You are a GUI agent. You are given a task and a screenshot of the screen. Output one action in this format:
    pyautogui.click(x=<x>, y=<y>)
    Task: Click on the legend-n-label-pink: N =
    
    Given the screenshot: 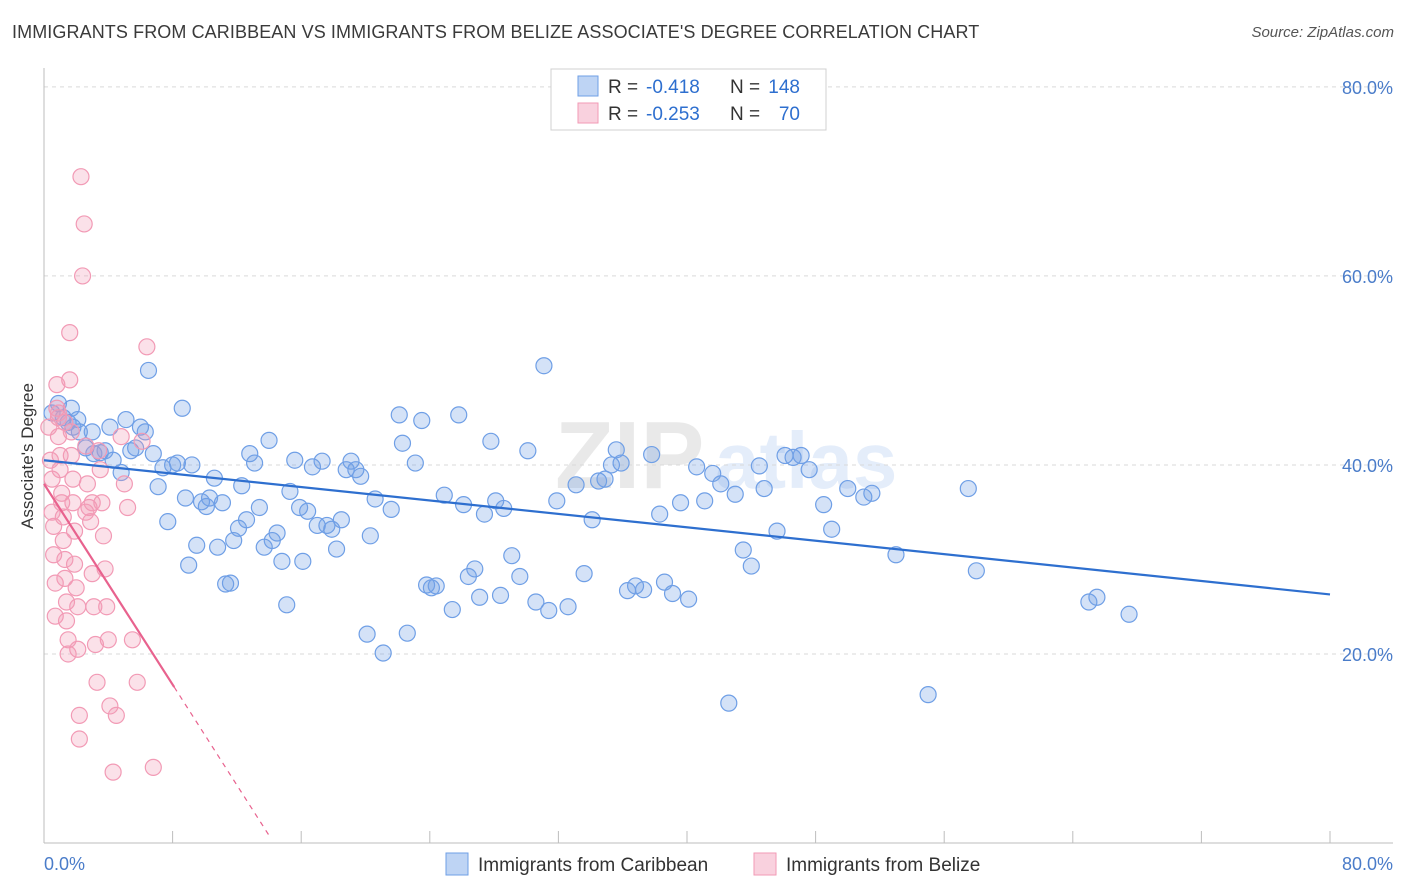 What is the action you would take?
    pyautogui.click(x=747, y=114)
    